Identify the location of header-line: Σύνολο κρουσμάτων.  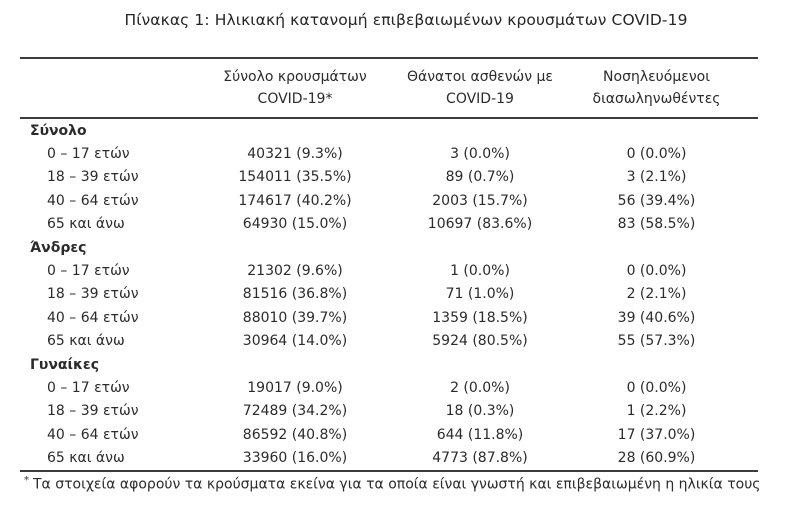
(295, 77).